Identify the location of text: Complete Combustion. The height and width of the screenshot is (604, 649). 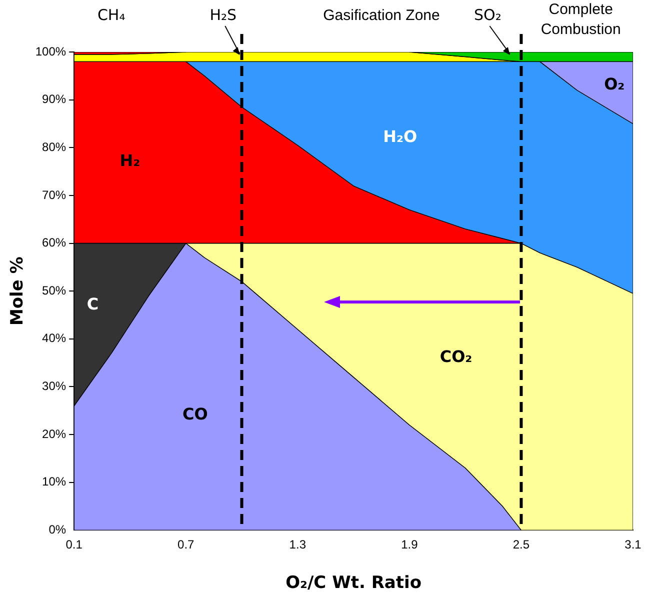
(580, 19).